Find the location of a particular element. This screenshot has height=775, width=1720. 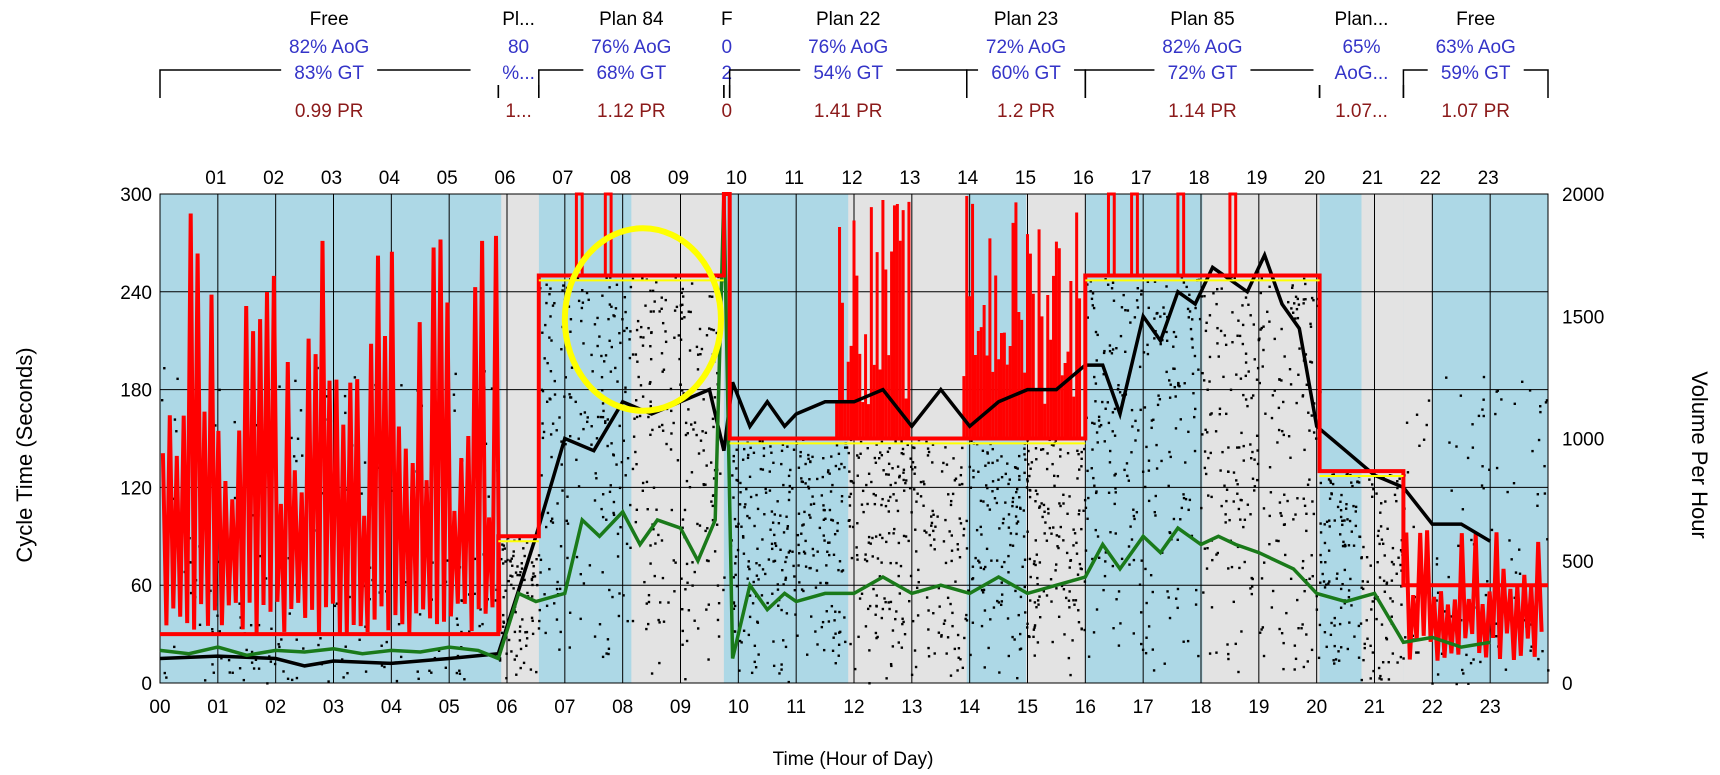

y-tick-label-right: 500 is located at coordinates (1578, 562).